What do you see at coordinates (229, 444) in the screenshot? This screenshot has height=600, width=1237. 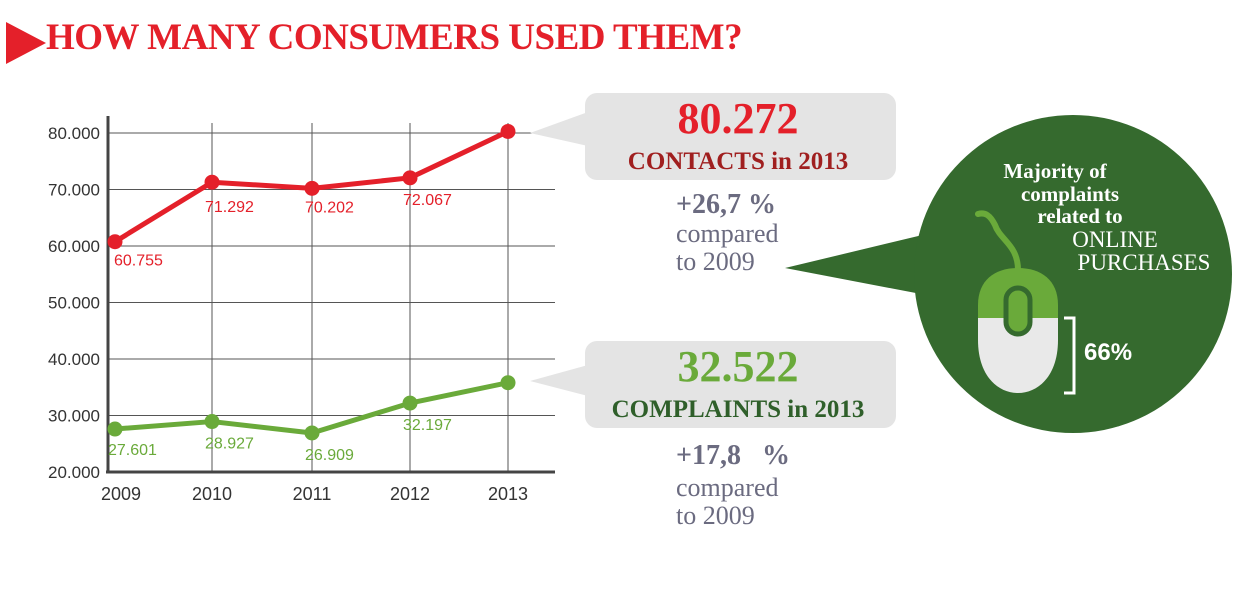 I see `data-label: 28.927` at bounding box center [229, 444].